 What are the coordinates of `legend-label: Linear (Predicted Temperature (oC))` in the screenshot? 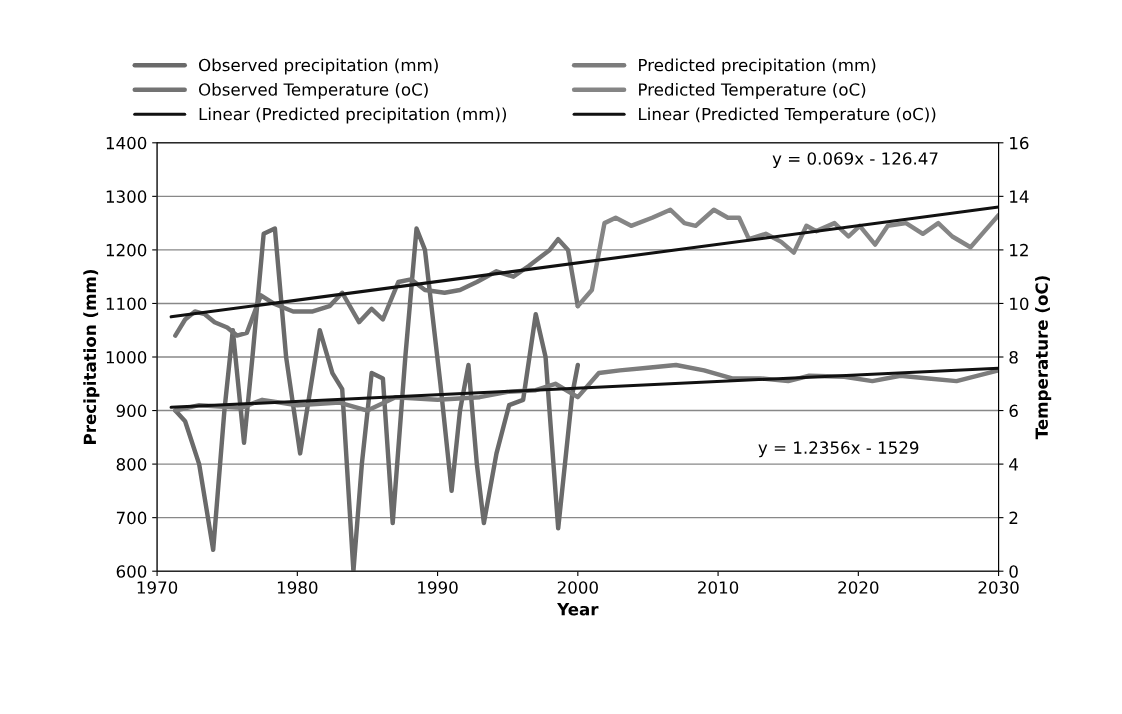 It's located at (787, 115).